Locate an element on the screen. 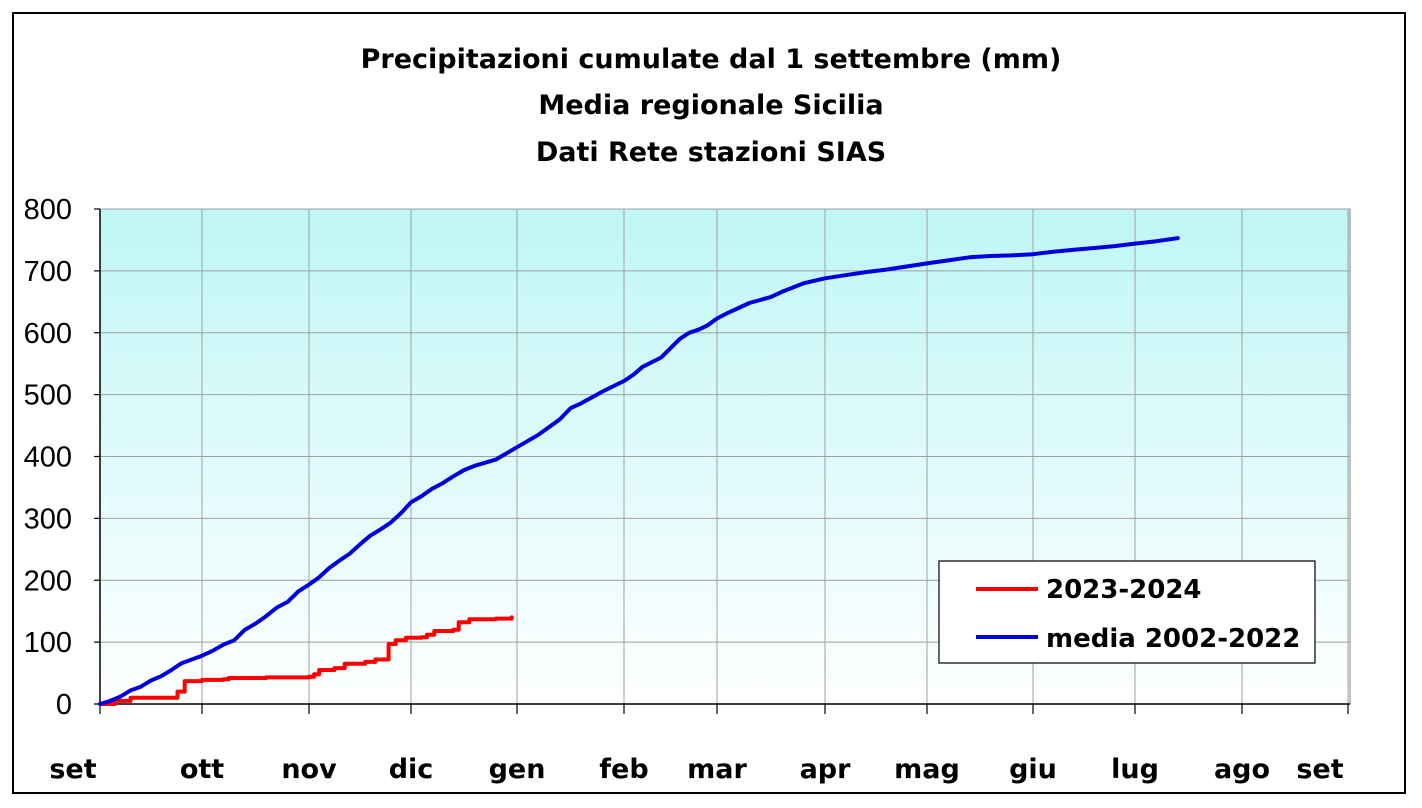 The image size is (1422, 808). x-tick-label: nov is located at coordinates (309, 769).